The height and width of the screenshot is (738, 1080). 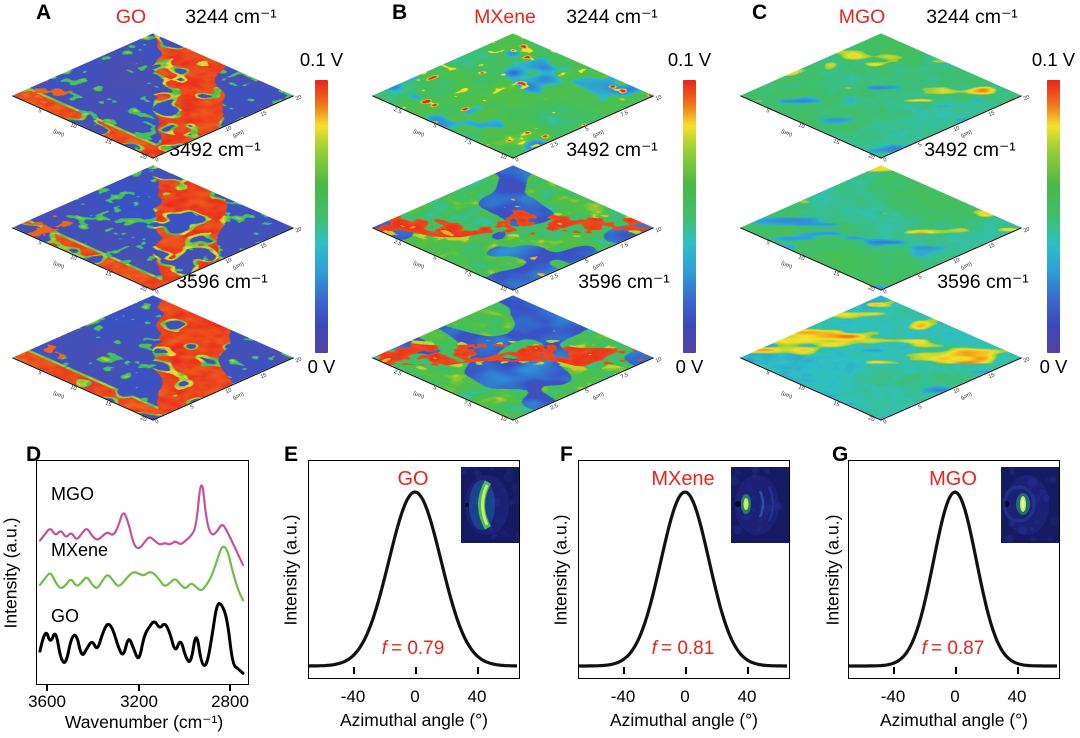 I want to click on d-x-tick-2800: 2800, so click(x=230, y=701).